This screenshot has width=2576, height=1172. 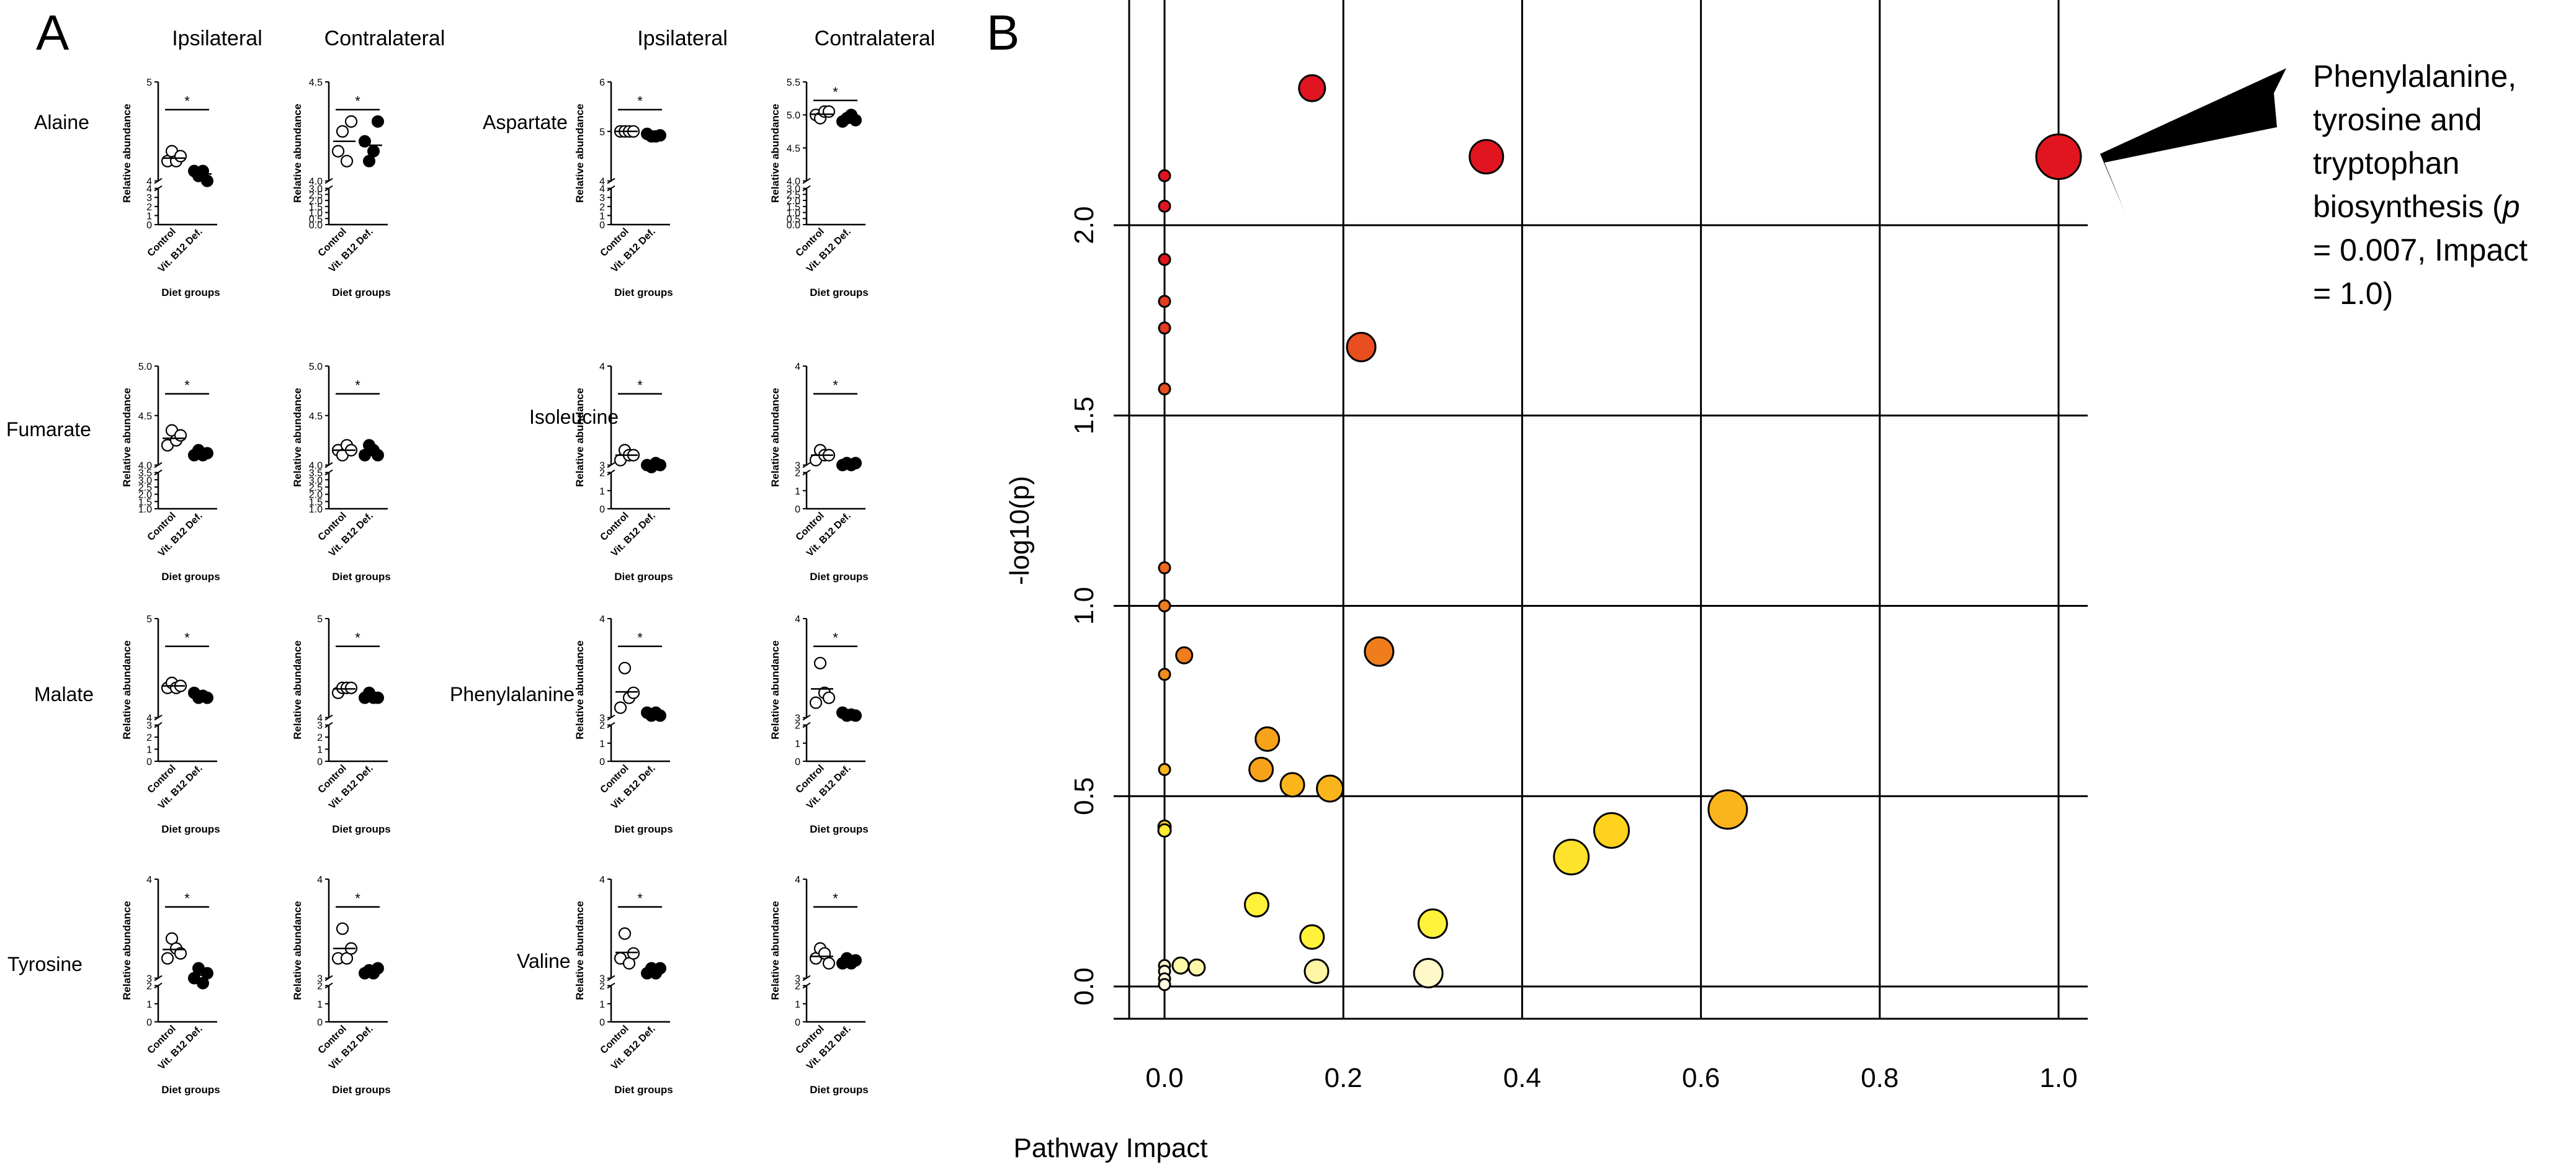 I want to click on y-axis-title: -log10(p), so click(x=1019, y=530).